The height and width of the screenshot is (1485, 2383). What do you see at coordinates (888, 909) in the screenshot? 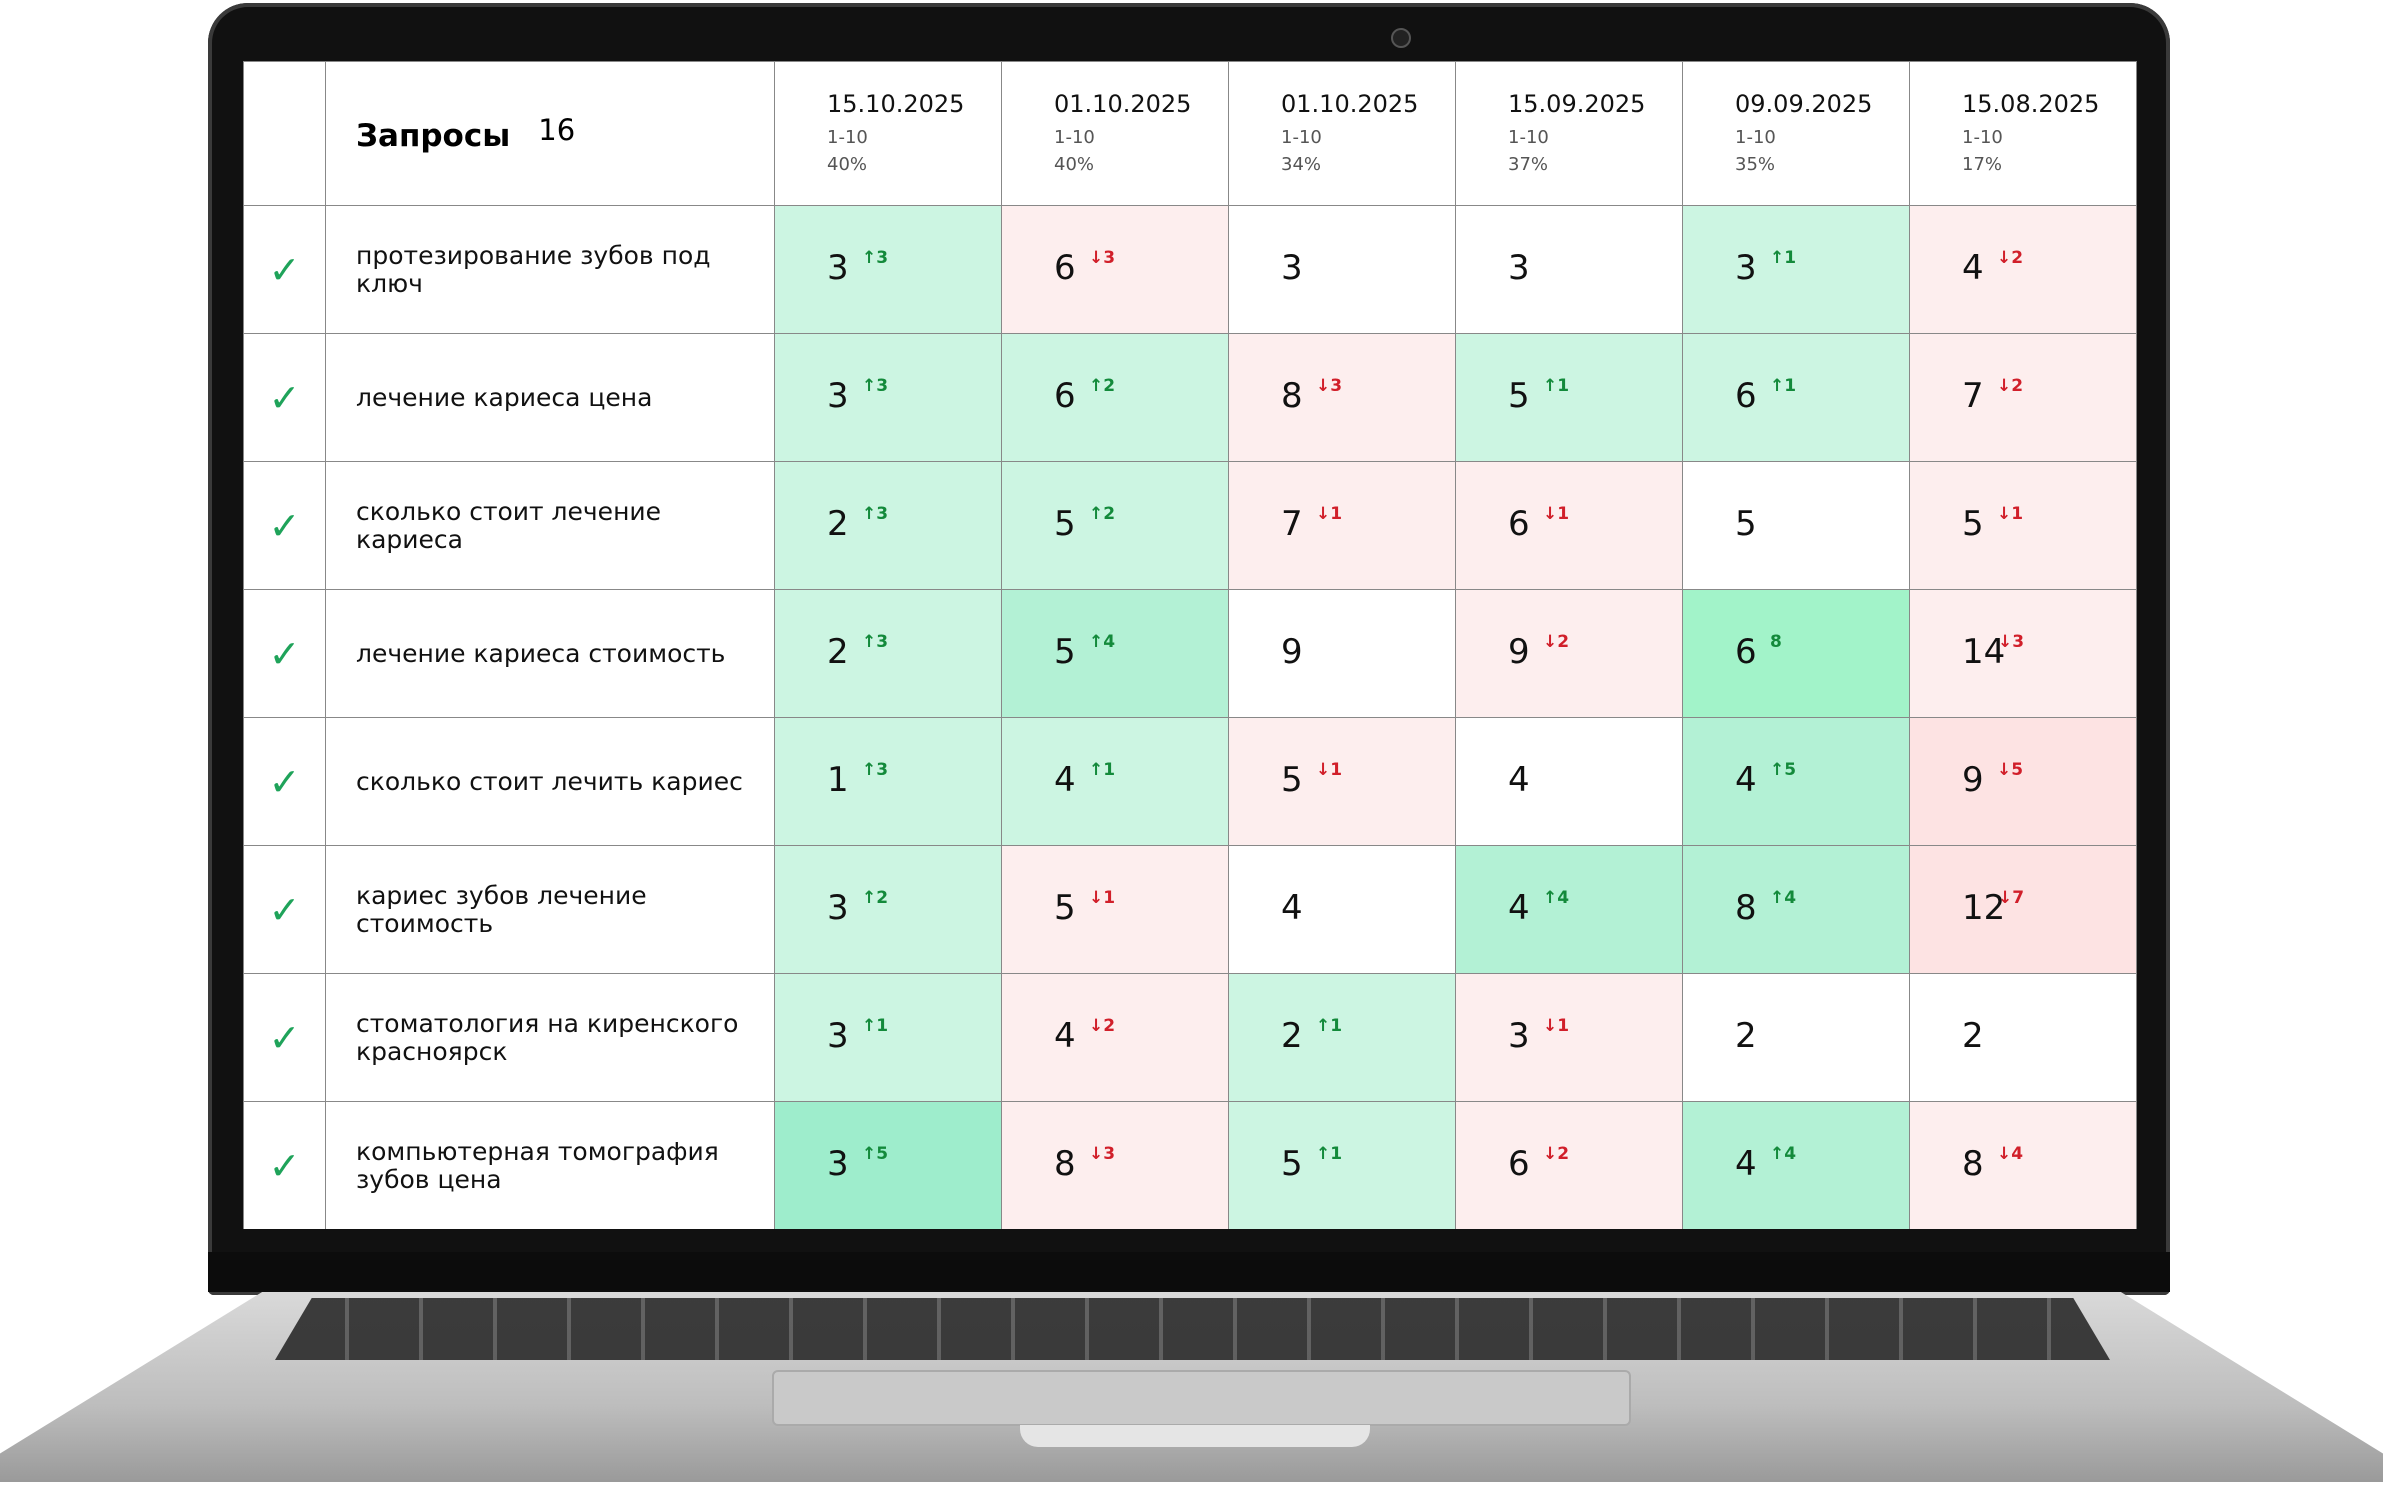
I see `position-cell: 3 ↑2` at bounding box center [888, 909].